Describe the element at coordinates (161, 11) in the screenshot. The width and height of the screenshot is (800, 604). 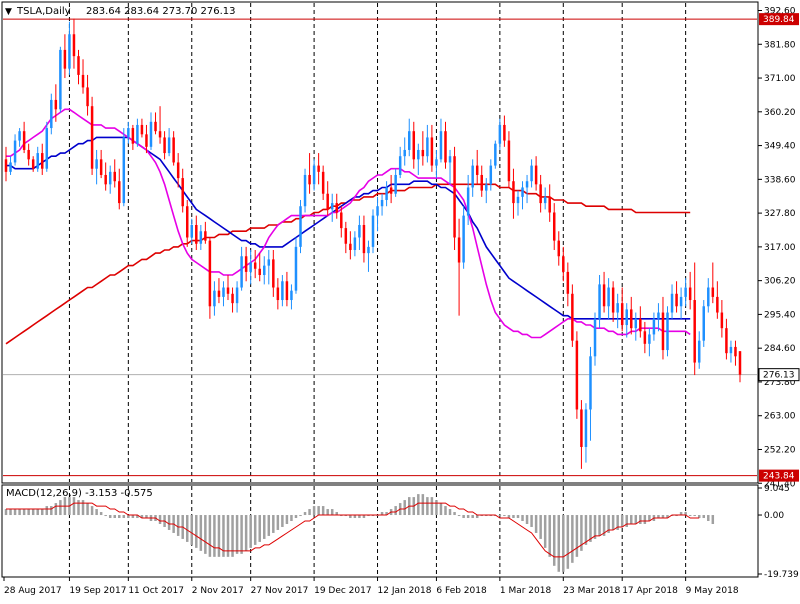
I see `chart-header-ohlc: 283.64 283.64 273.70 276.13` at that location.